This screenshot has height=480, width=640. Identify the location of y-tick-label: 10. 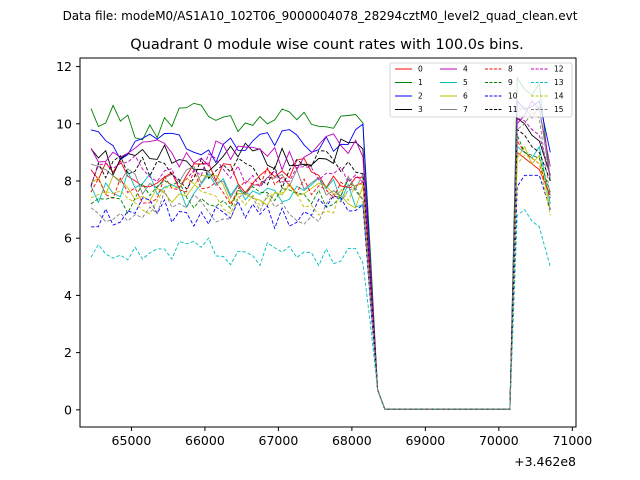
(64, 123).